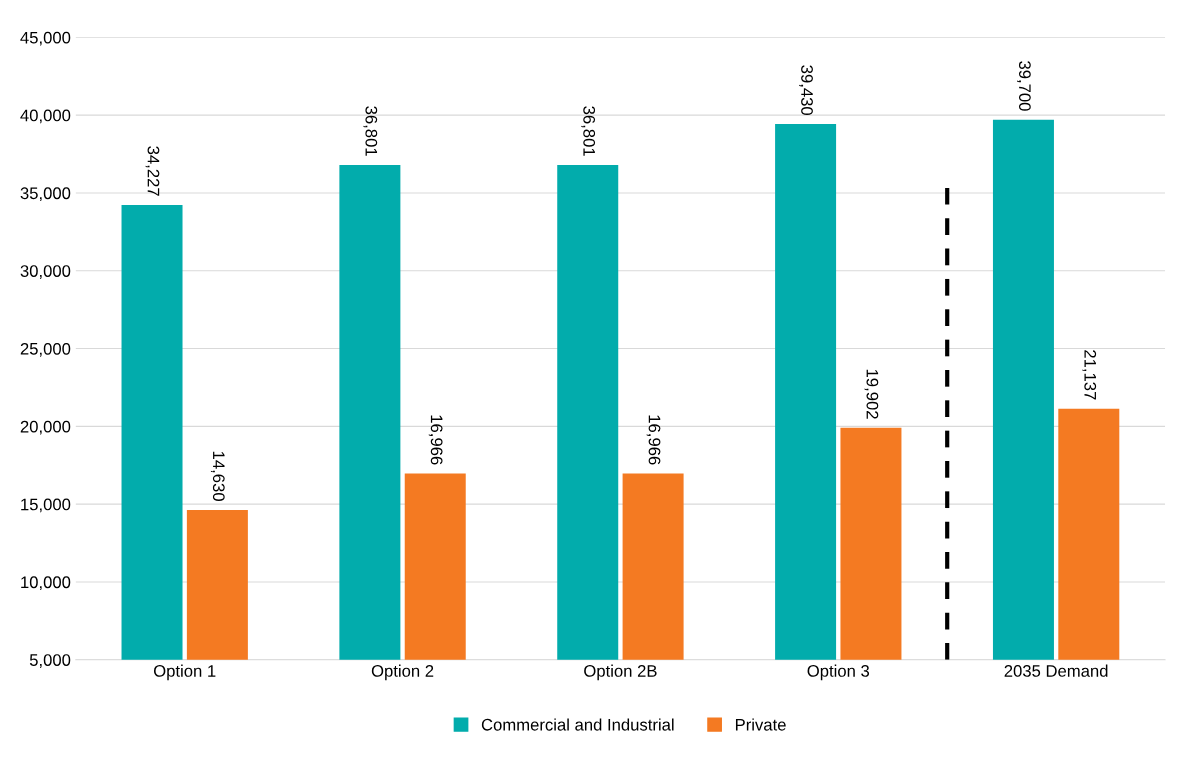 This screenshot has height=778, width=1184. Describe the element at coordinates (45, 38) in the screenshot. I see `y-tick-label: 45,000` at that location.